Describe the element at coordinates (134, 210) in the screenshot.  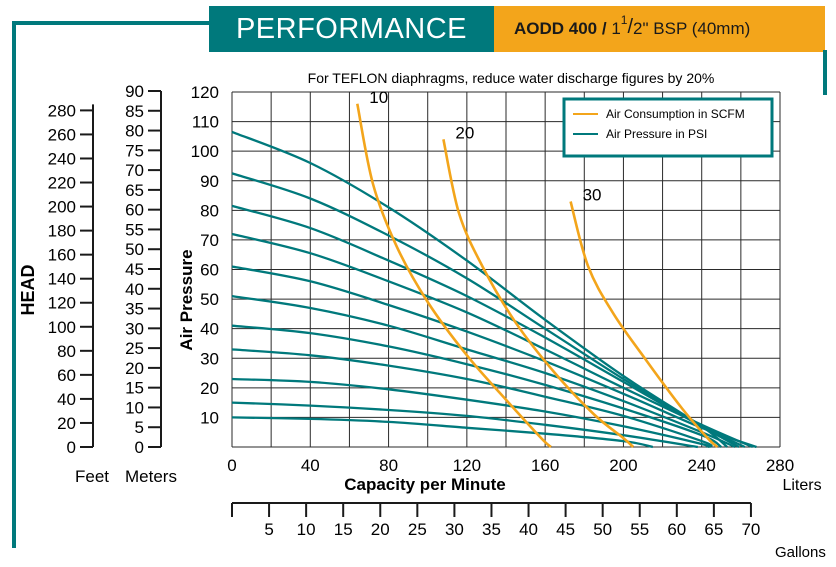
I see `meters-tick-label: 60` at that location.